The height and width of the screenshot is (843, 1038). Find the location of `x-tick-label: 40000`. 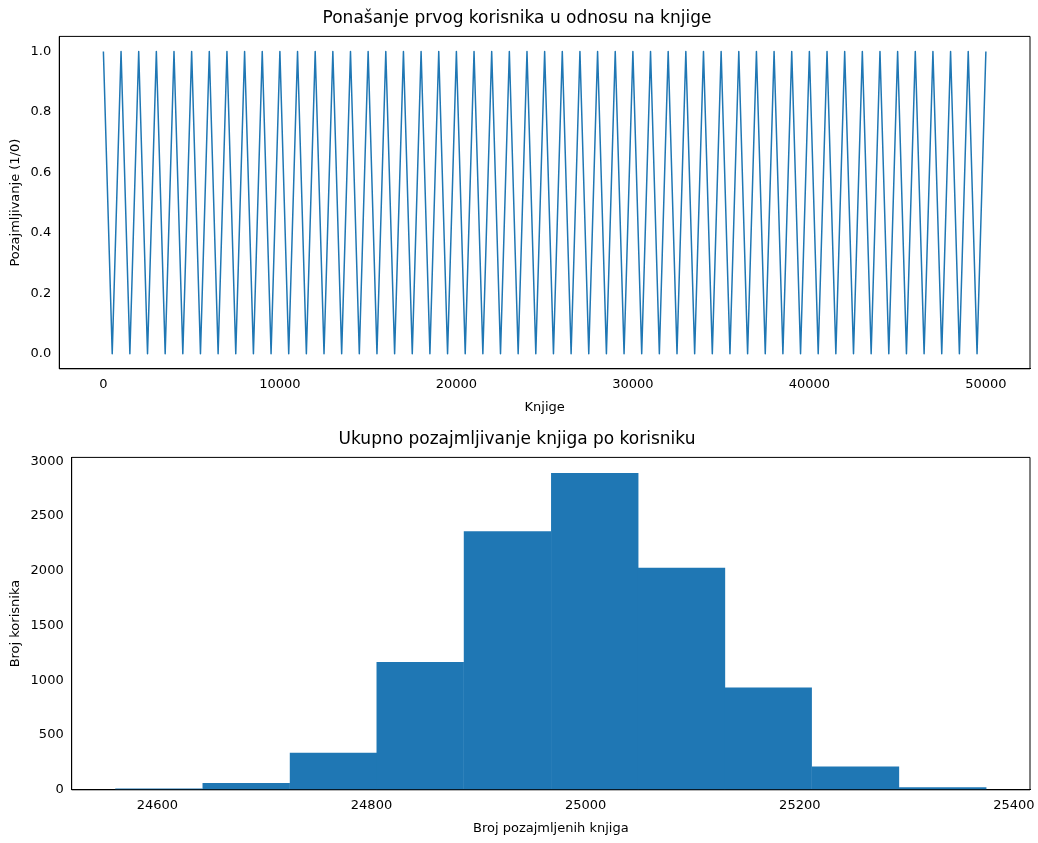

x-tick-label: 40000 is located at coordinates (809, 383).